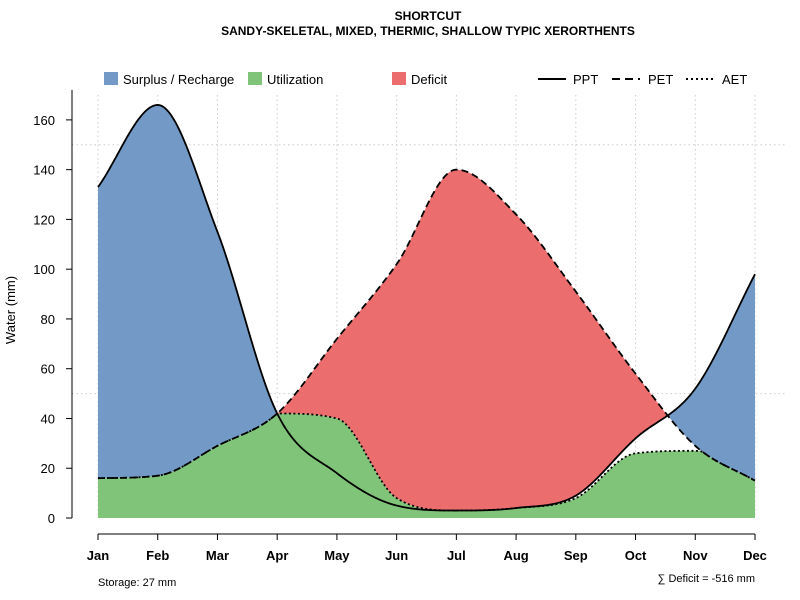 The width and height of the screenshot is (800, 600). Describe the element at coordinates (515, 555) in the screenshot. I see `x-tick-label: Aug` at that location.